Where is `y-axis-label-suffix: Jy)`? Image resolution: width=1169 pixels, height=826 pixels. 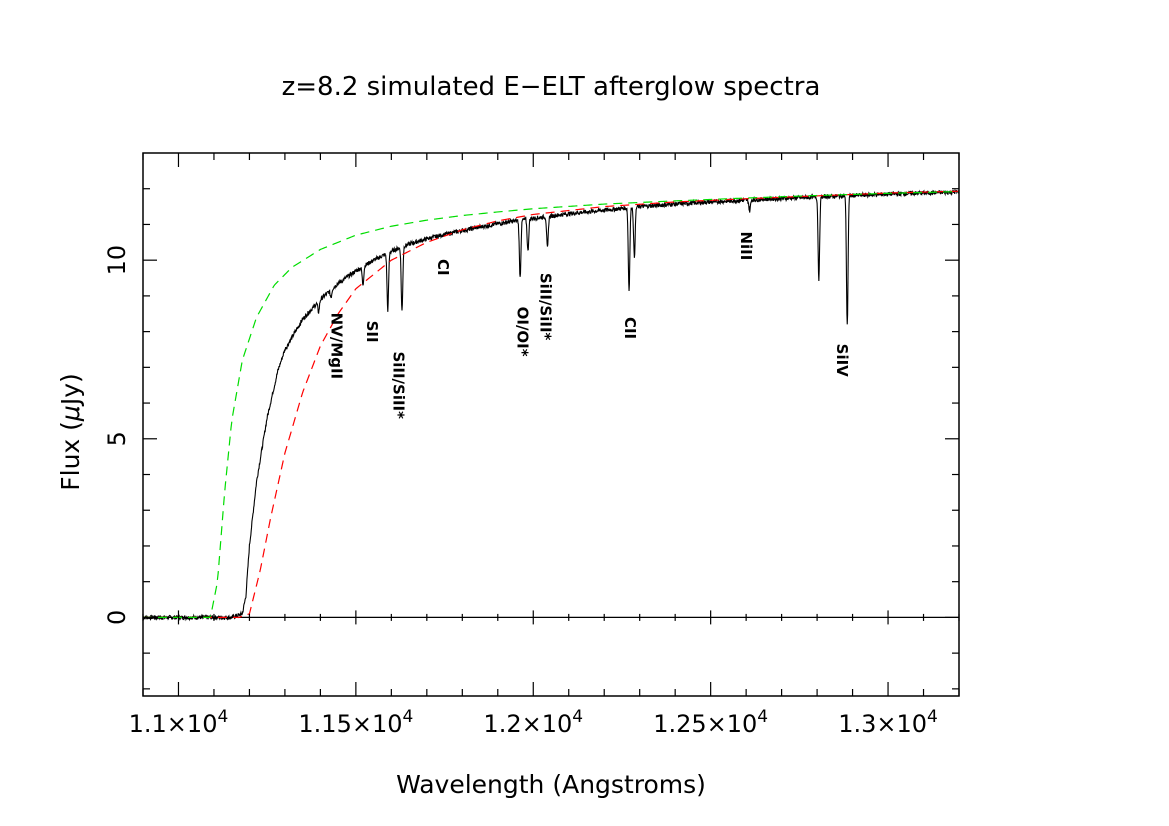 y-axis-label-suffix: Jy) is located at coordinates (70, 390).